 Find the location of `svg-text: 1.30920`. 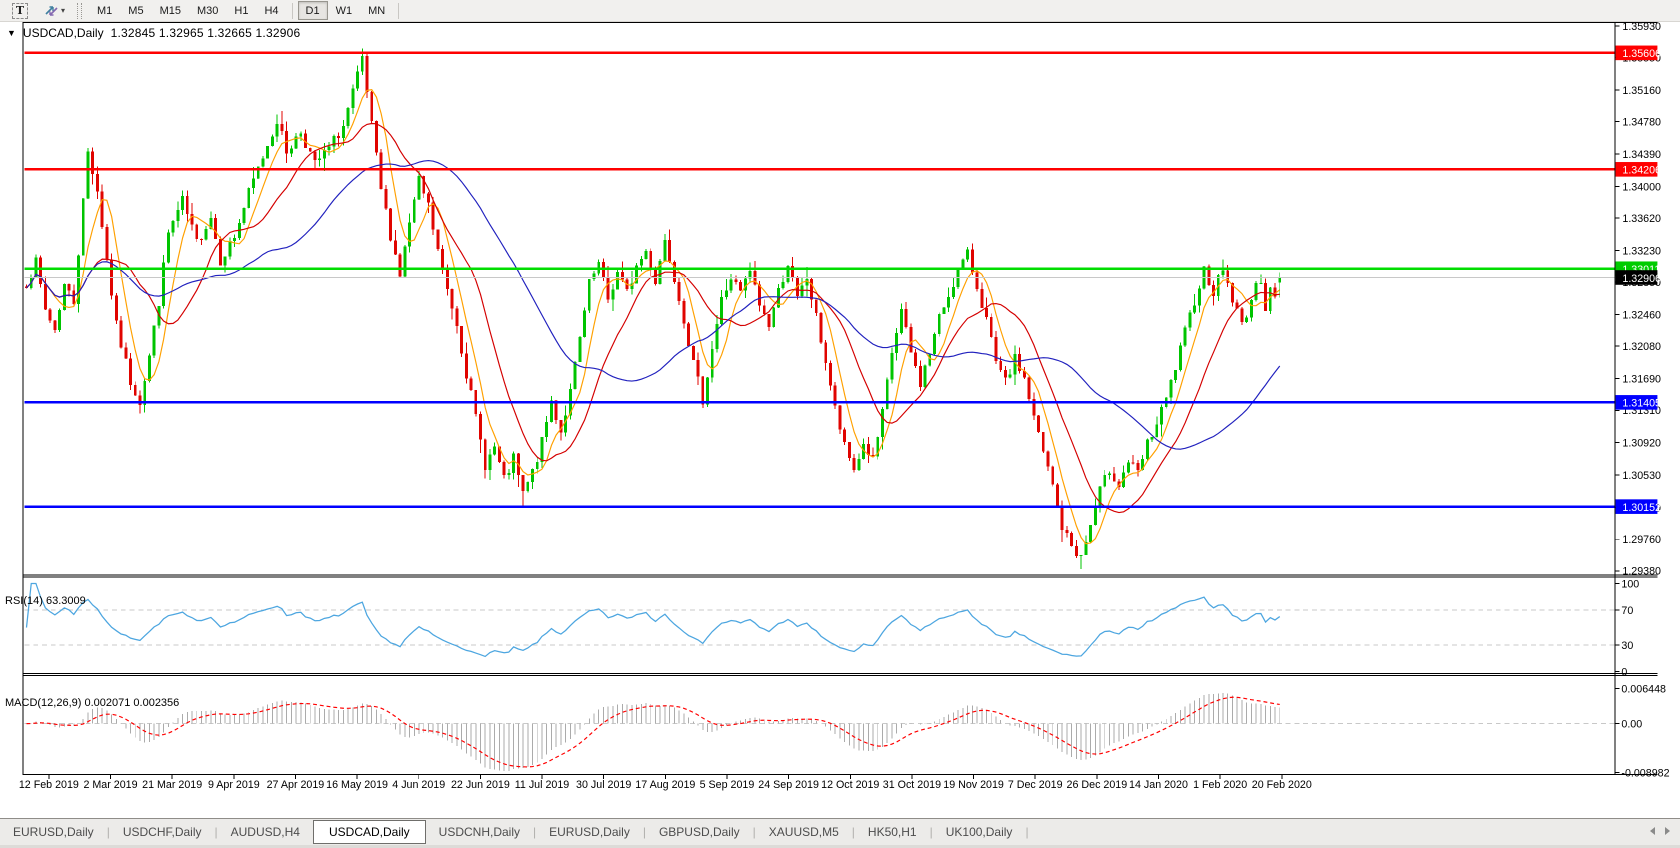

svg-text: 1.30920 is located at coordinates (1641, 444).